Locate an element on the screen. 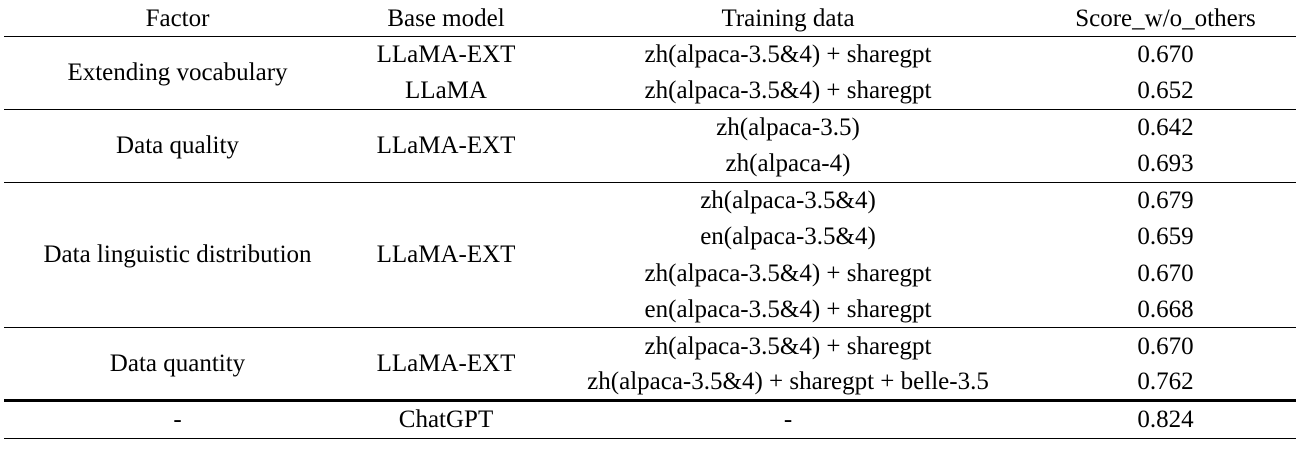 This screenshot has height=455, width=1300. score-cell: 0.824 is located at coordinates (1165, 418).